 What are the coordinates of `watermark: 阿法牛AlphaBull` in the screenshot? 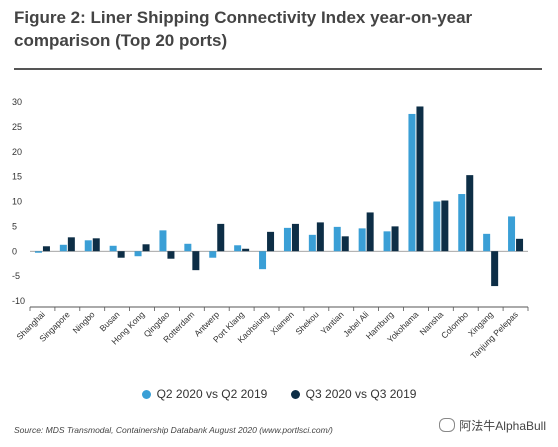 It's located at (492, 425).